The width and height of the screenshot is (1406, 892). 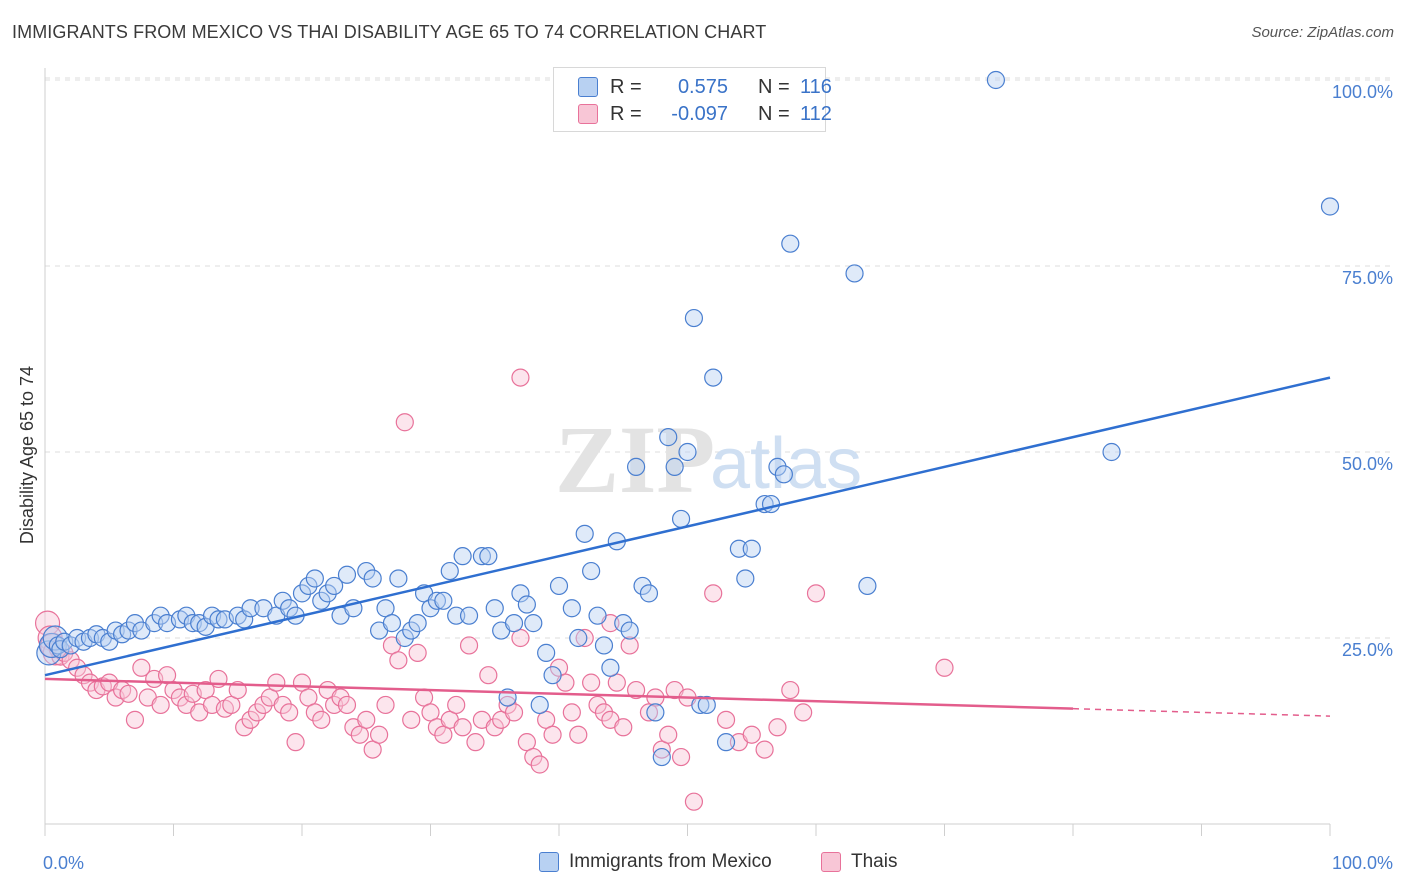 I want to click on source-label: Source: ZipAtlas.com, so click(x=1322, y=32).